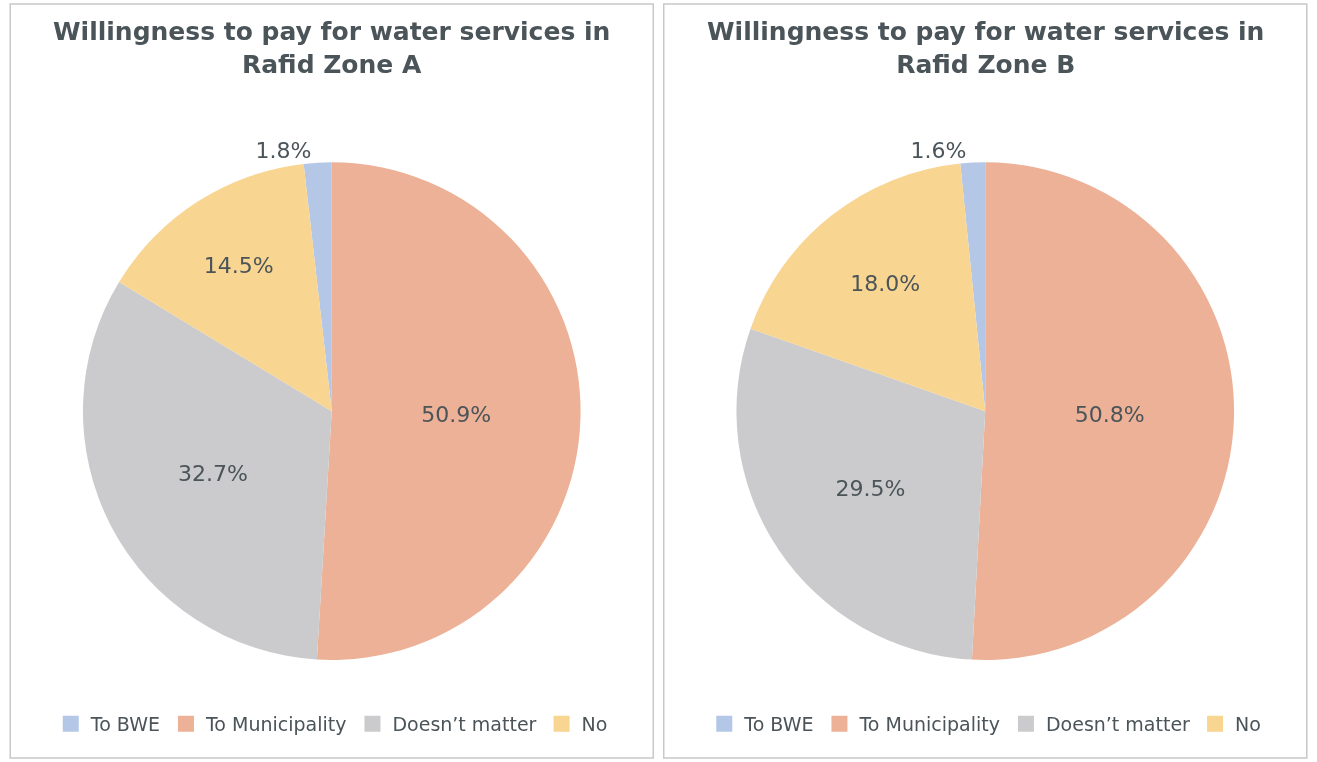  Describe the element at coordinates (885, 284) in the screenshot. I see `data-label: 18.0%` at that location.